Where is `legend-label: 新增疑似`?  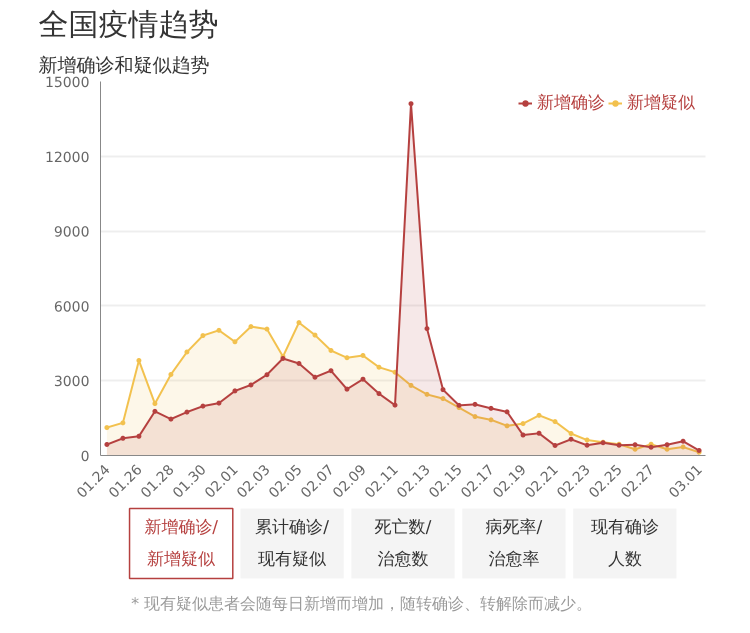 legend-label: 新增疑似 is located at coordinates (661, 103).